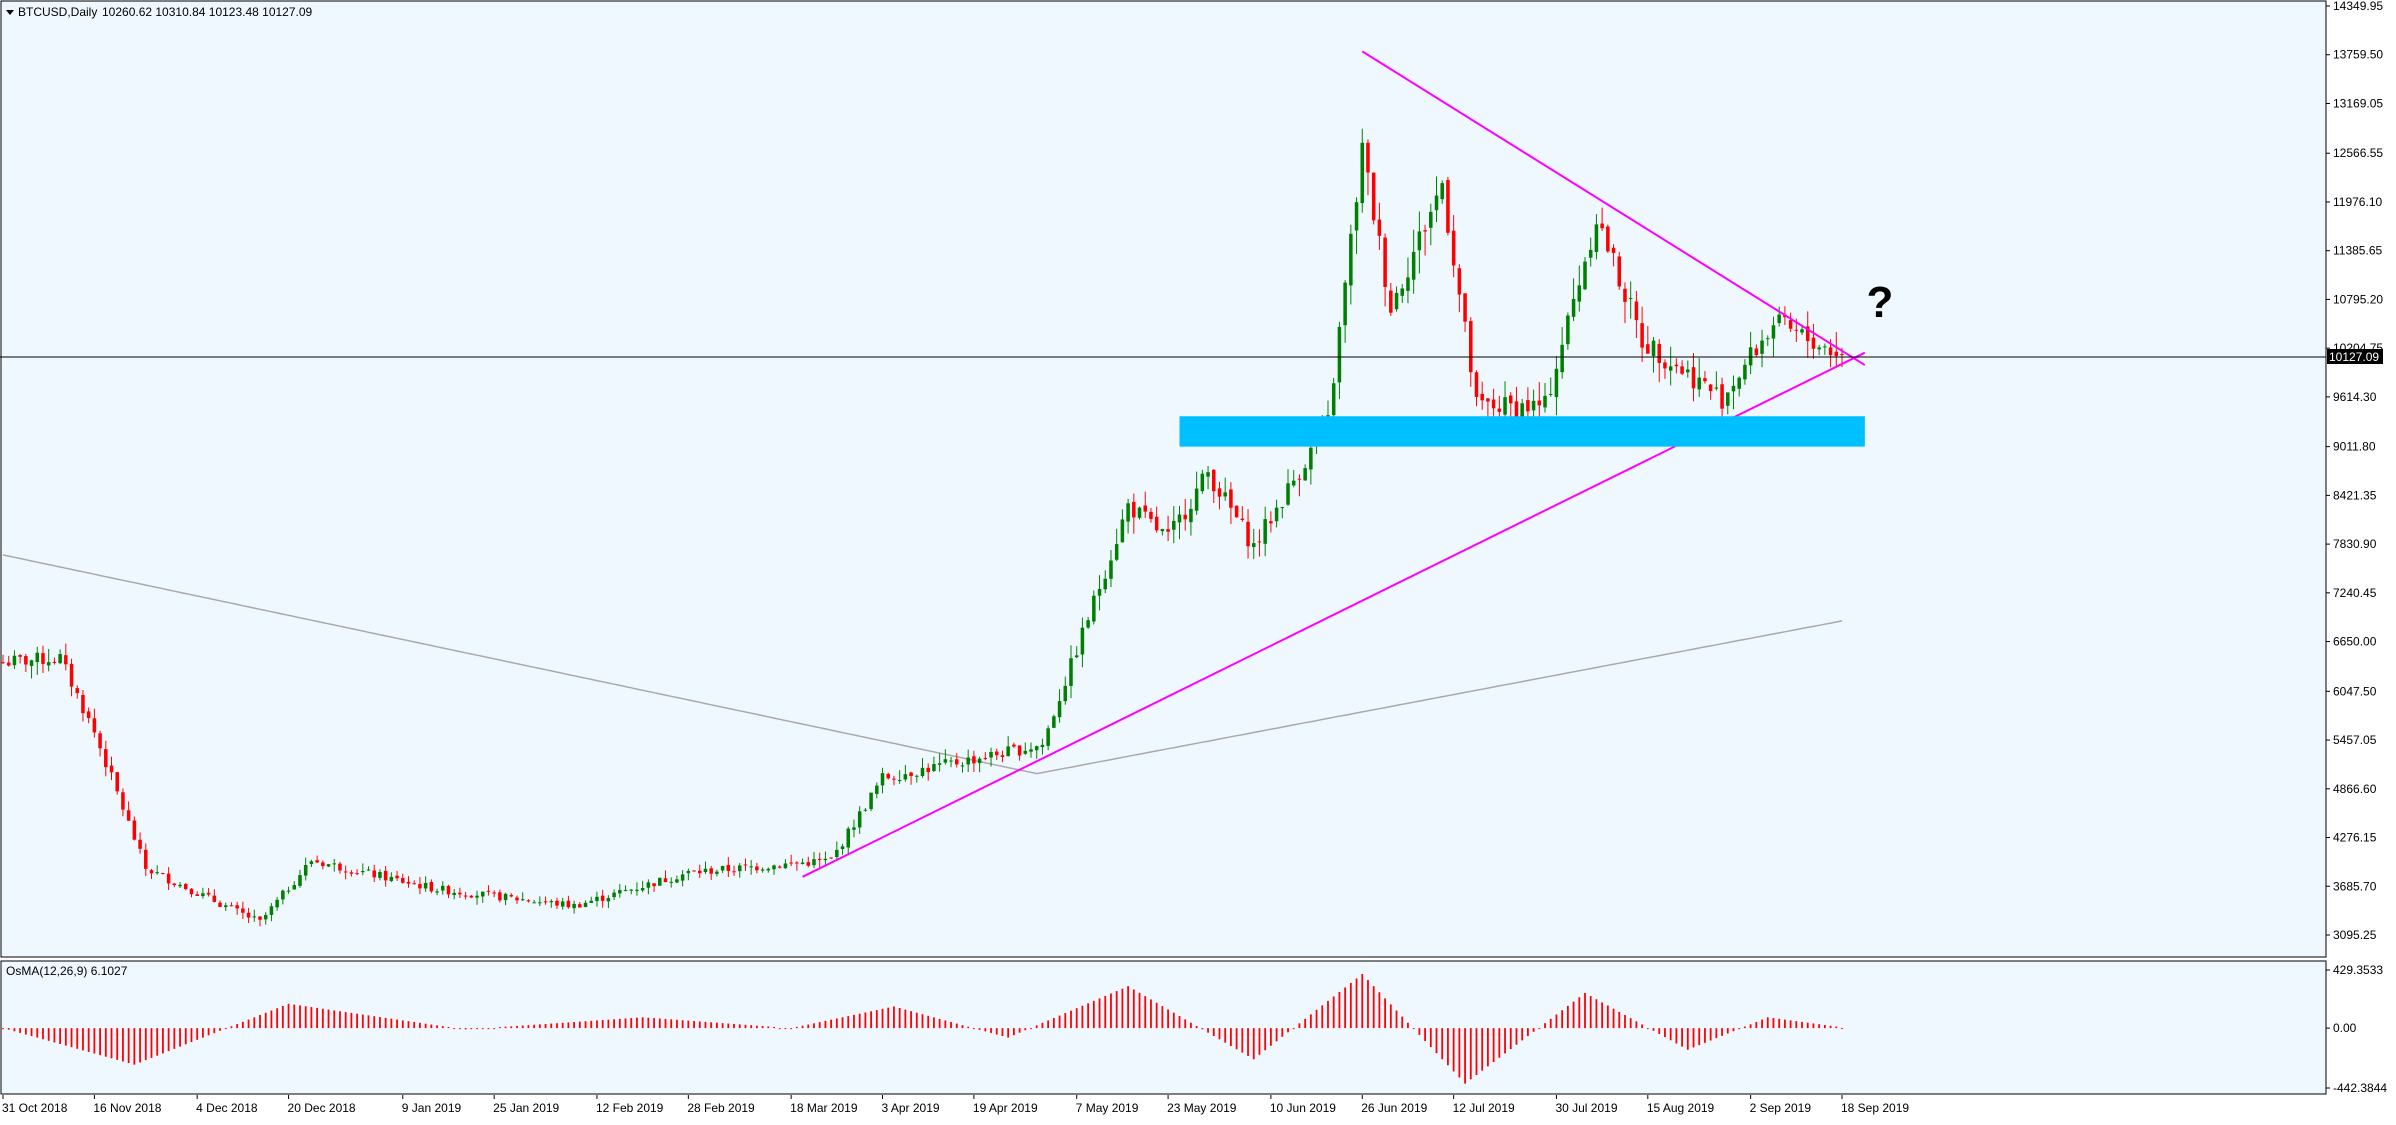  I want to click on osma-histogram-layer, so click(922, 1028).